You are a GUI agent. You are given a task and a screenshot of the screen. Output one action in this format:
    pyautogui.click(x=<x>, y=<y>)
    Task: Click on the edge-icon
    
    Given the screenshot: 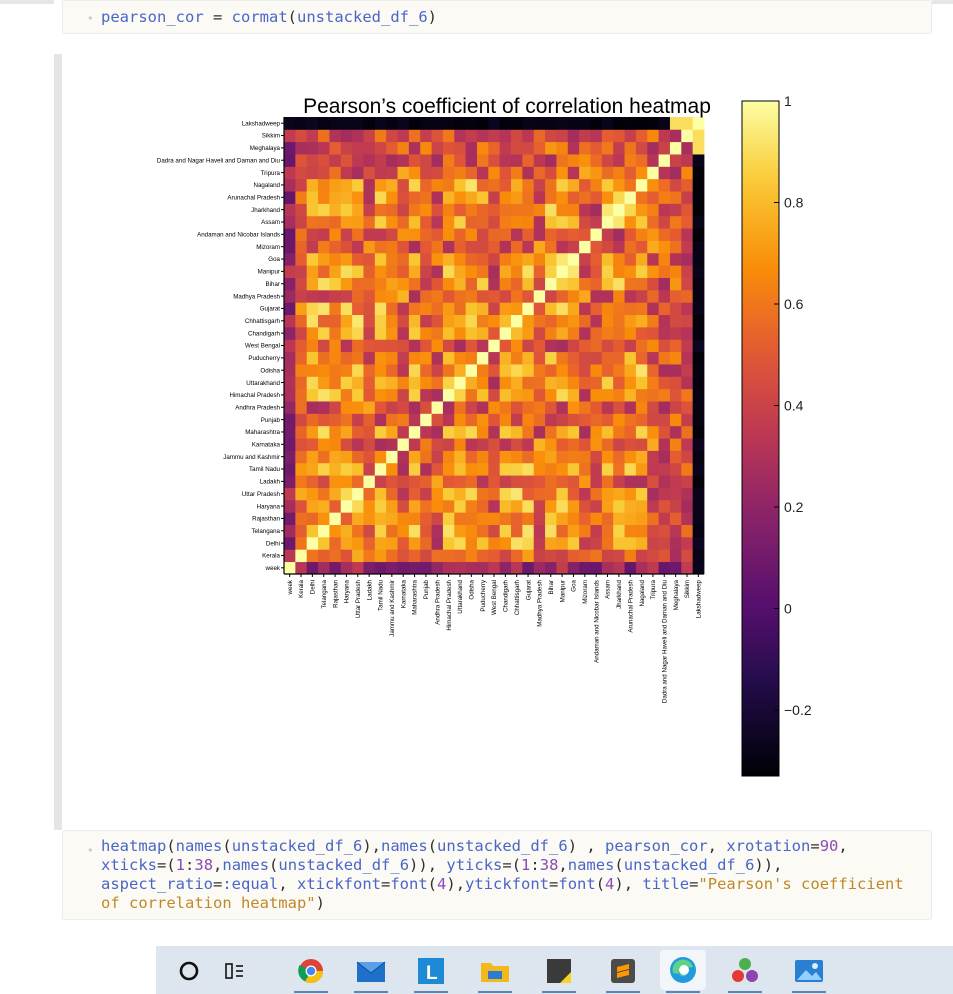 What is the action you would take?
    pyautogui.click(x=683, y=970)
    